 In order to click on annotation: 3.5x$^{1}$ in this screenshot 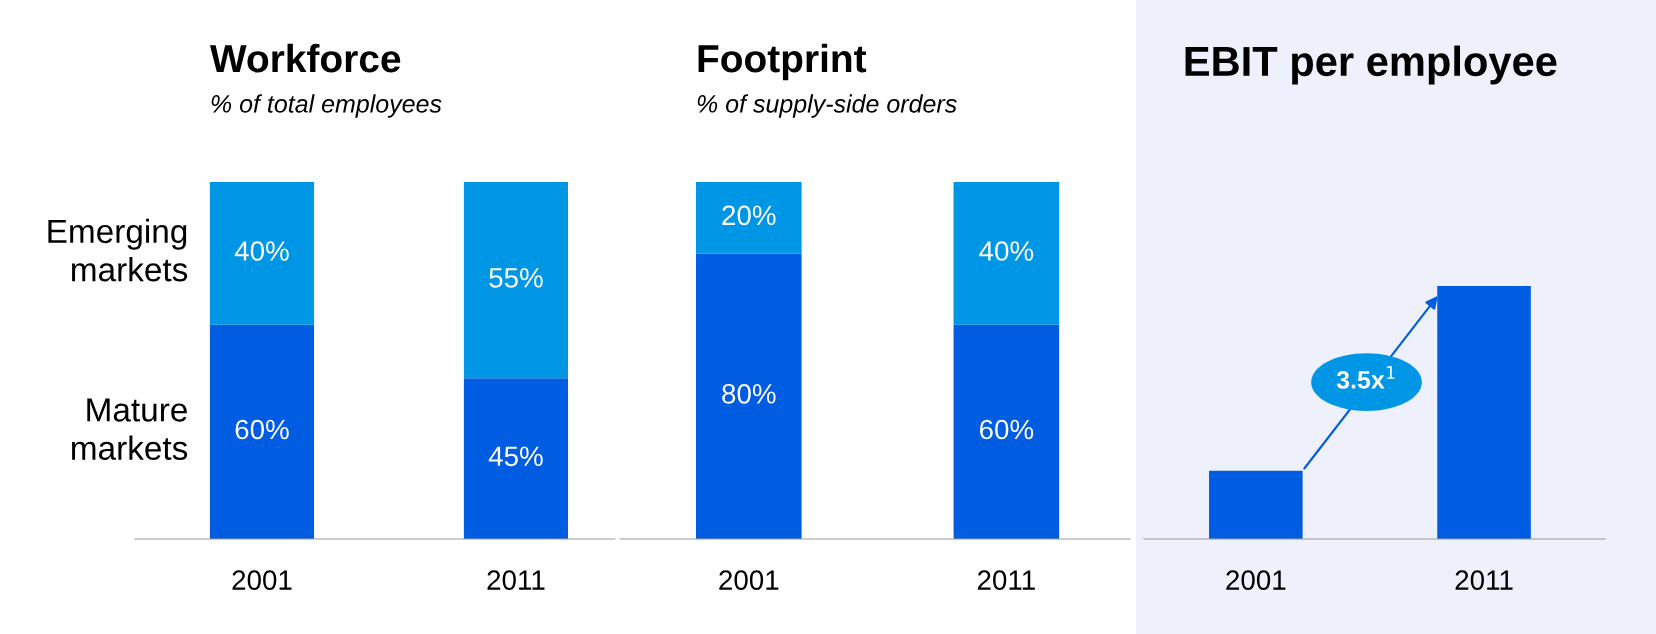, I will do `click(1365, 377)`.